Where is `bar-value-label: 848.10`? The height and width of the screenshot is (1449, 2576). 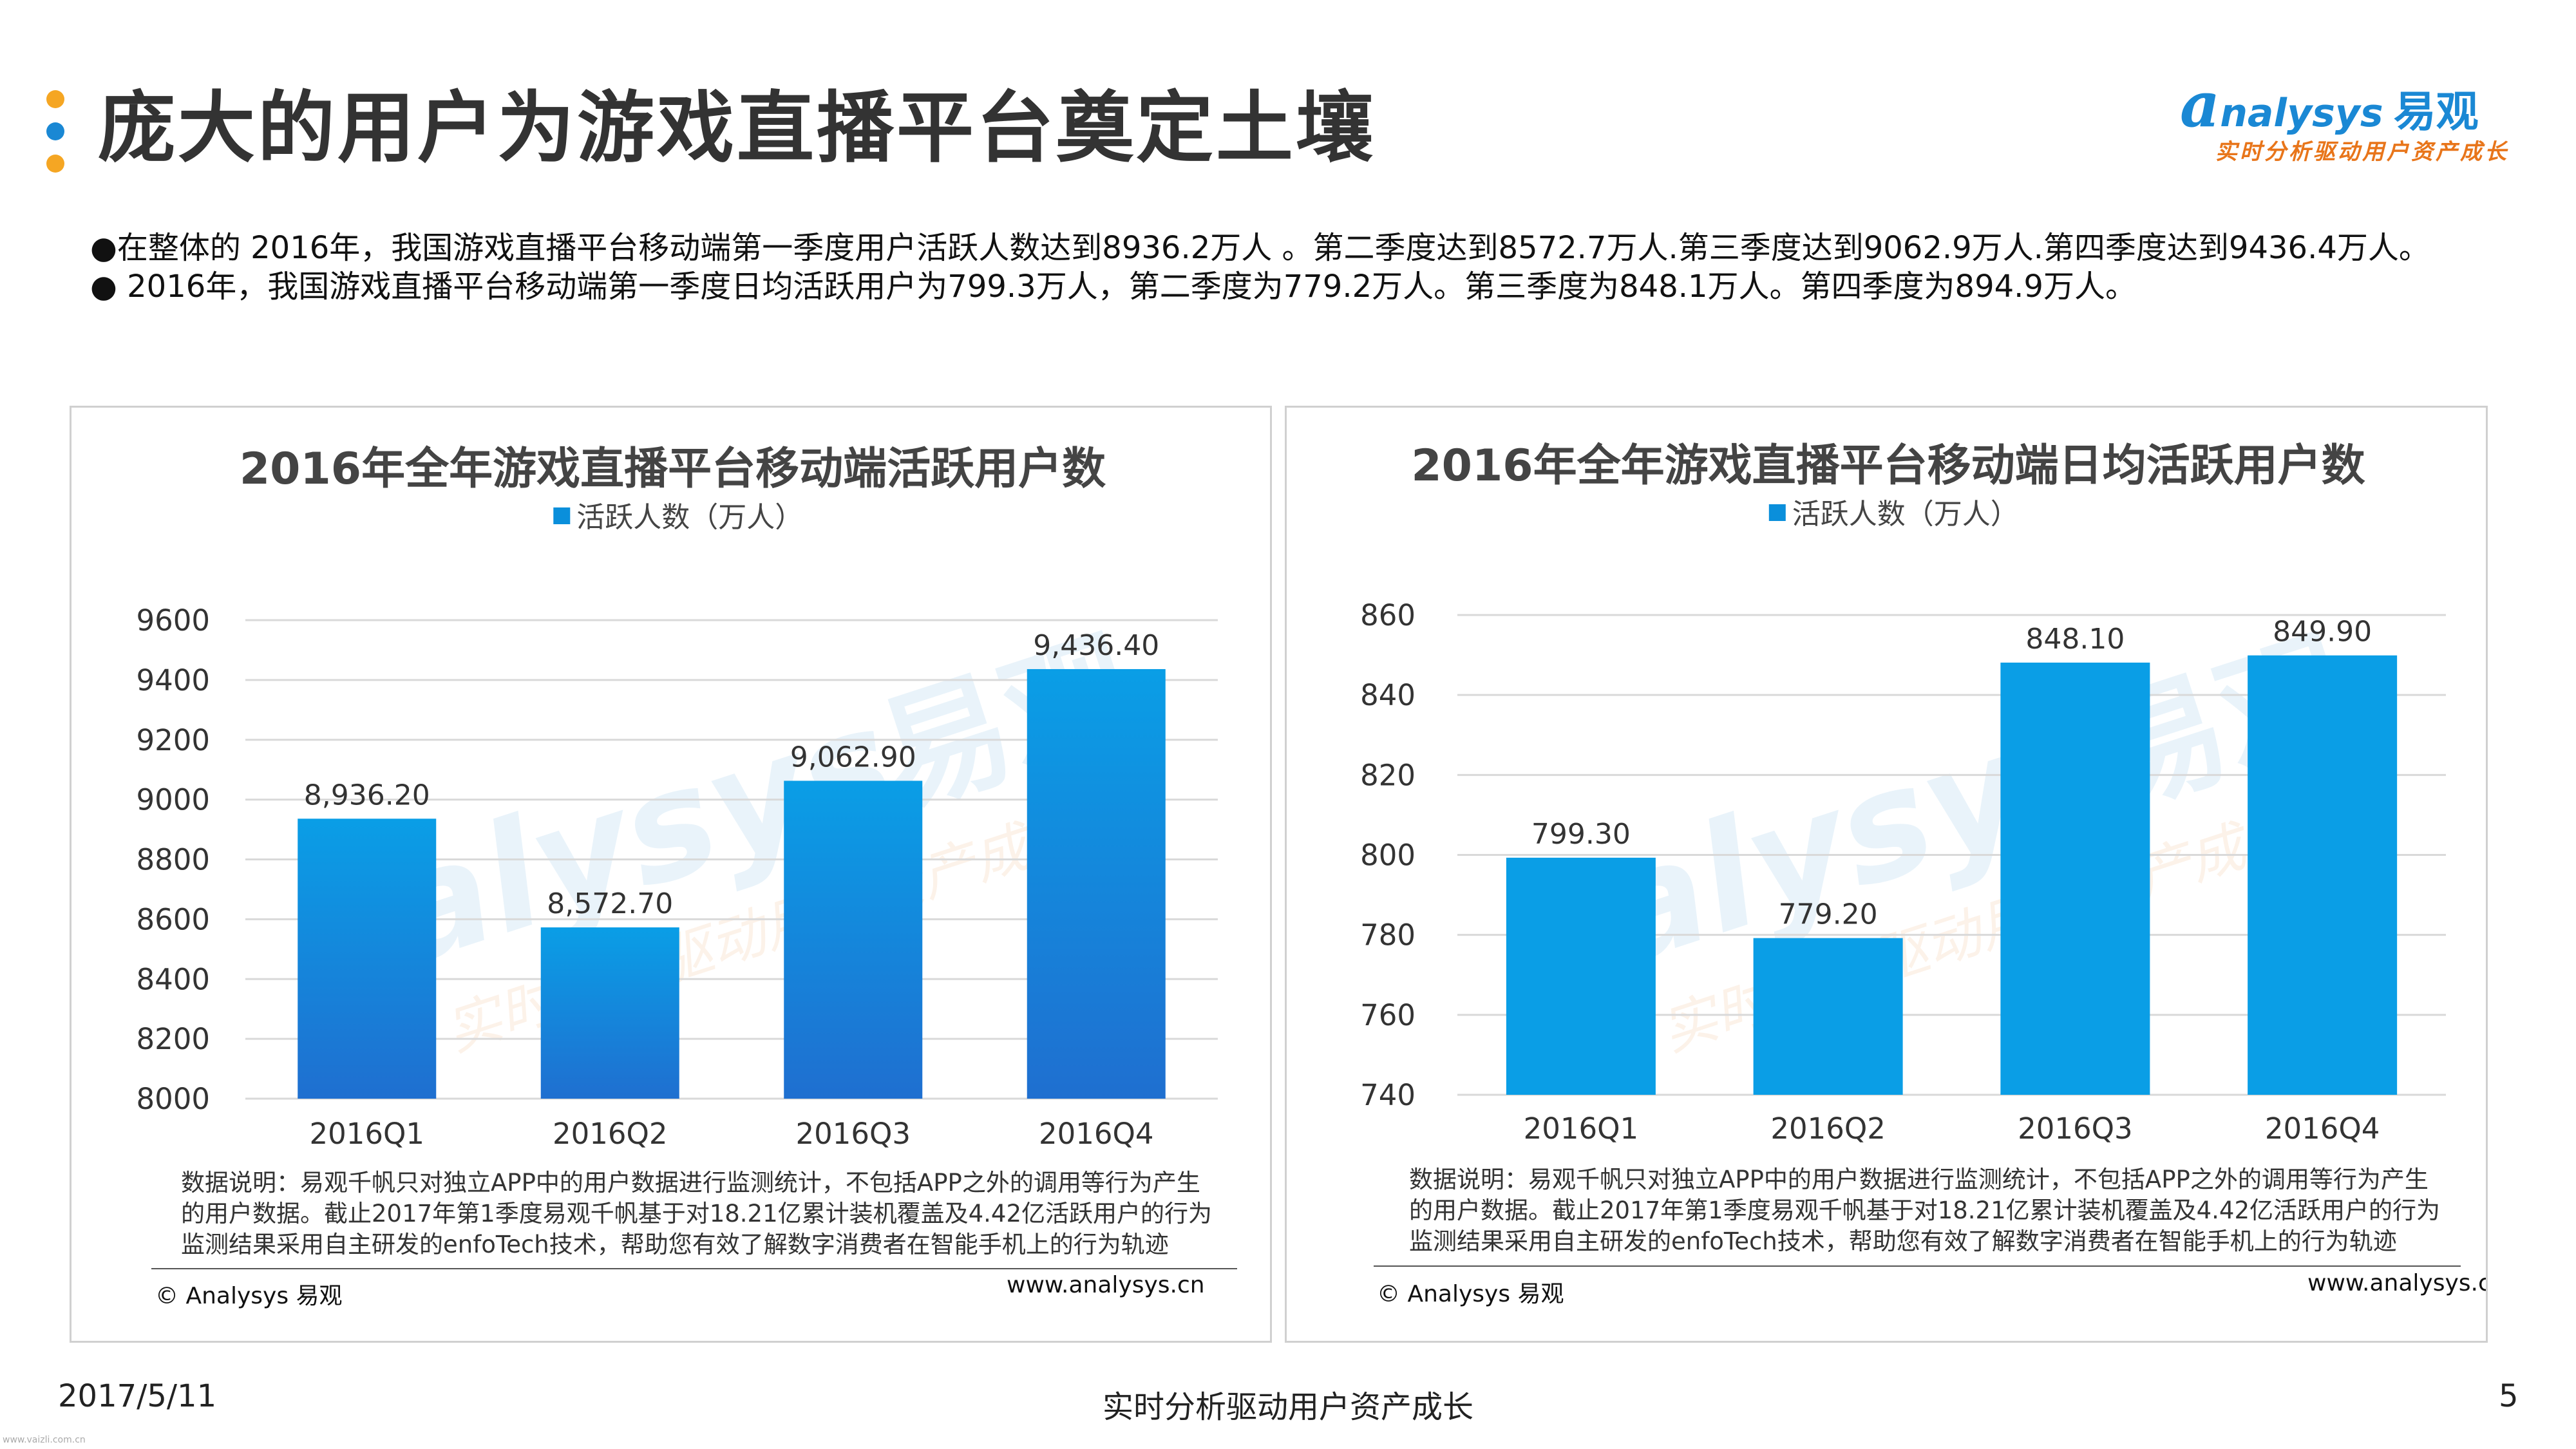 bar-value-label: 848.10 is located at coordinates (2075, 639).